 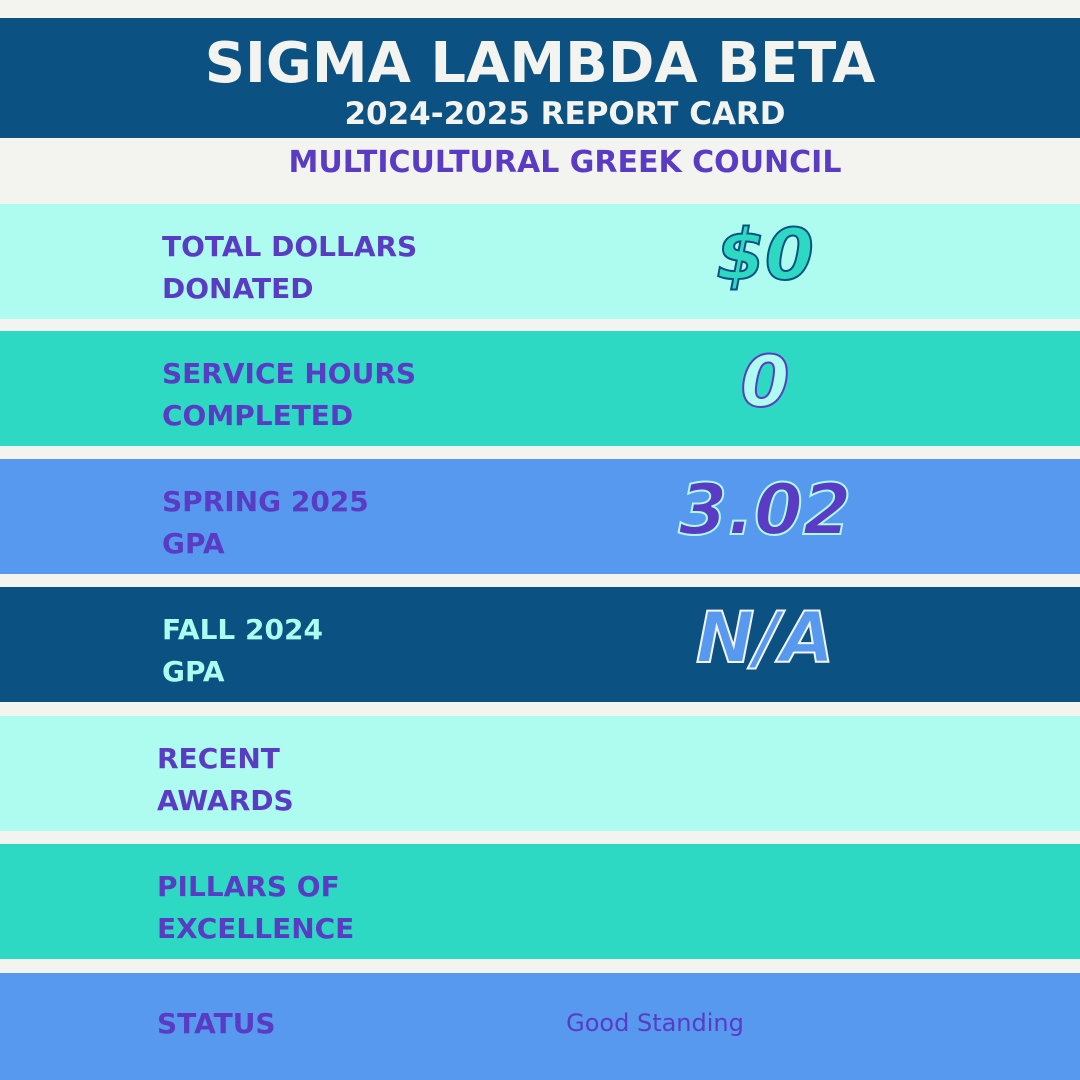 I want to click on row-label: STATUS, so click(x=216, y=1024).